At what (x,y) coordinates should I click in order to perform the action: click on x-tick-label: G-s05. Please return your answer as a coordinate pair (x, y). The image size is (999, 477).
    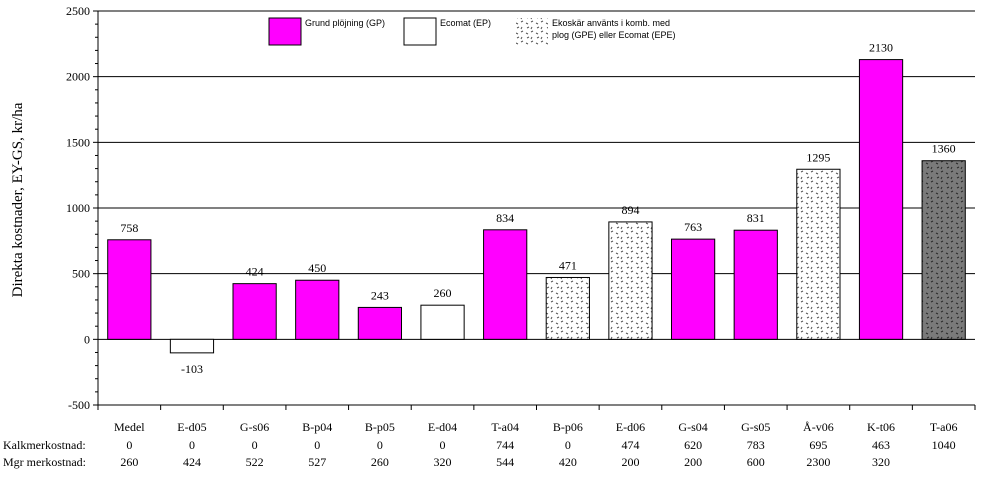
    Looking at the image, I should click on (755, 427).